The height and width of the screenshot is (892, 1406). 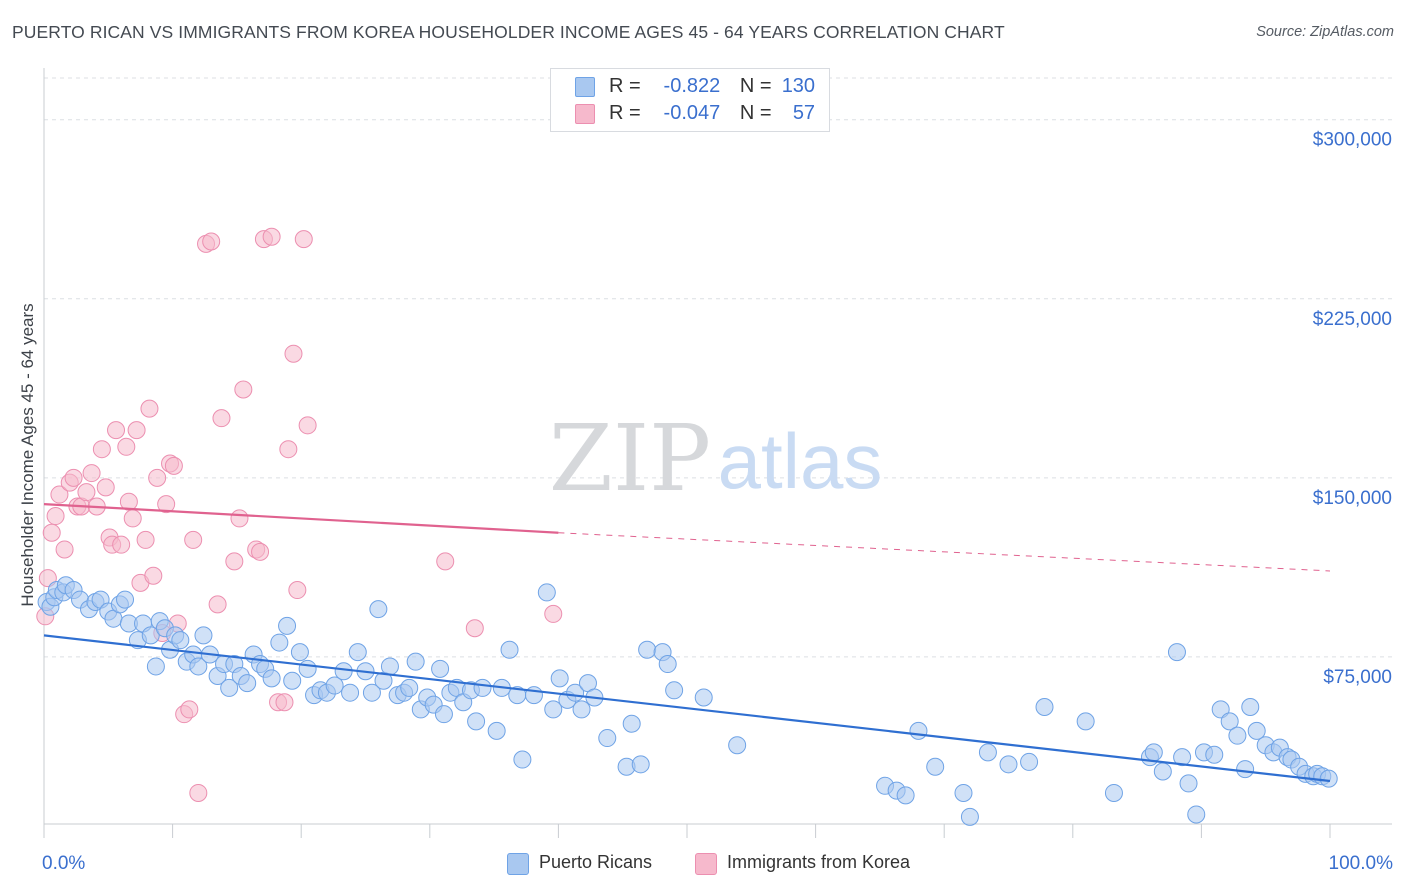 I want to click on y-tick-label: $75,000, so click(x=1357, y=677).